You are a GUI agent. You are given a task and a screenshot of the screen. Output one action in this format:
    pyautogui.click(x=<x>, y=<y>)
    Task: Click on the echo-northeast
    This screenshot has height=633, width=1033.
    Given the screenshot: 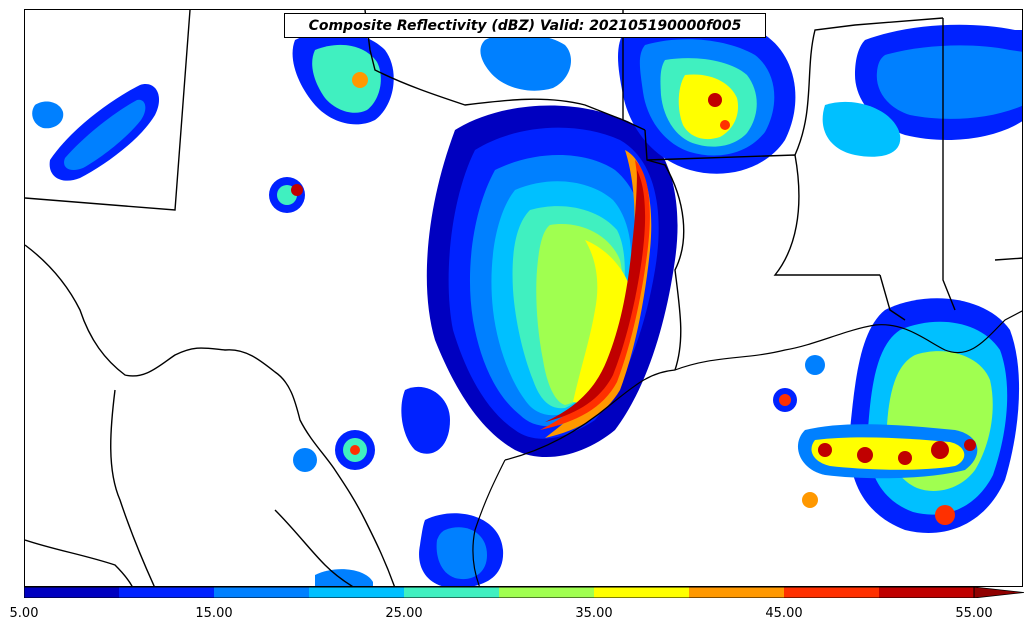 What is the action you would take?
    pyautogui.click(x=922, y=90)
    